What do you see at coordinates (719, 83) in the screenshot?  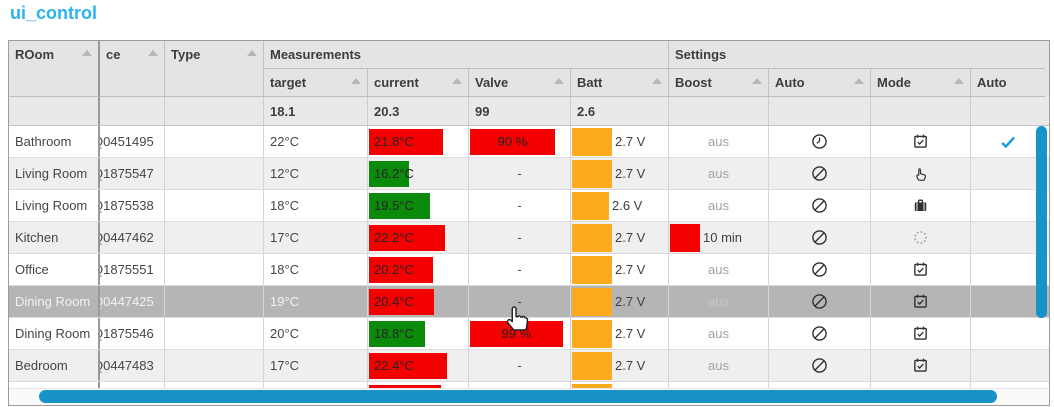 I see `column-header-boost: Boost` at bounding box center [719, 83].